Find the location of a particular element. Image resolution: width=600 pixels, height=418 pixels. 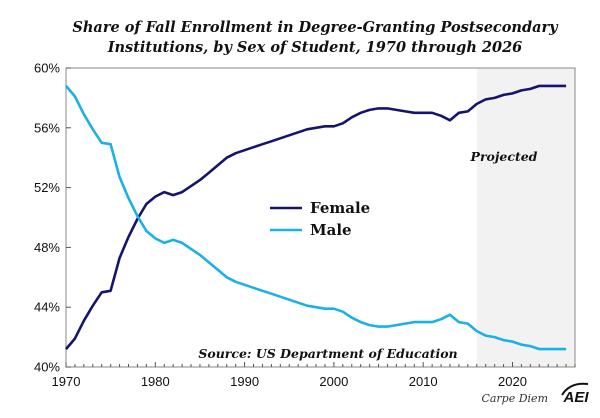

x-tick-label: 1970 is located at coordinates (66, 381).